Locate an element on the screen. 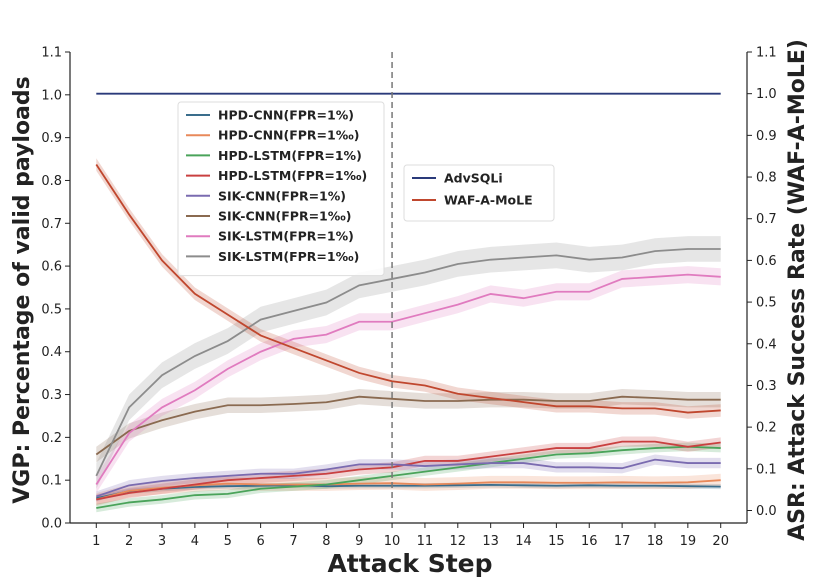 This screenshot has height=587, width=820. legend-right-frame is located at coordinates (479, 193).